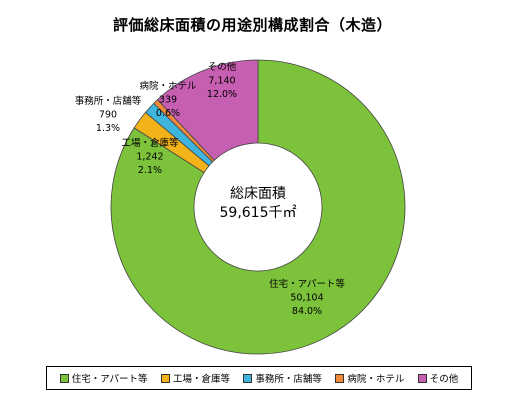  I want to click on legend-label-2: 事務所・店舗等, so click(288, 379).